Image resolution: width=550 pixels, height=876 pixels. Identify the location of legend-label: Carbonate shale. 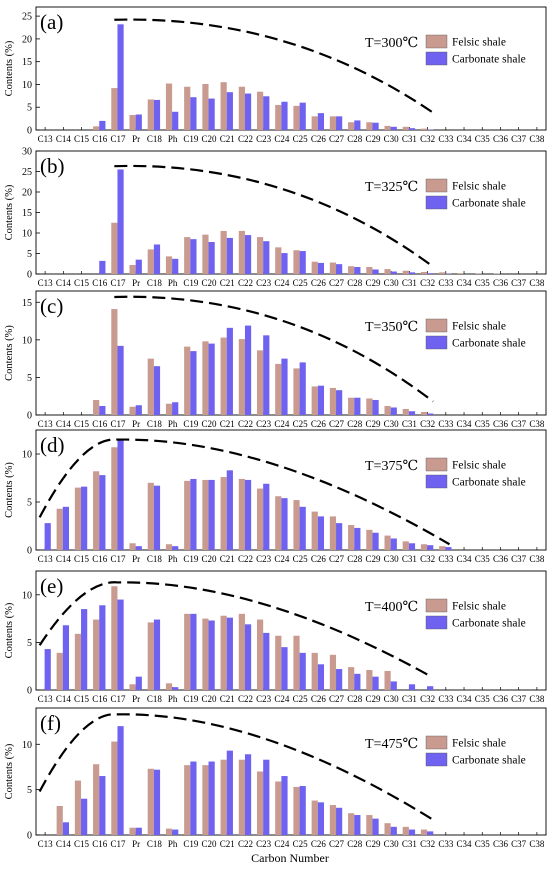
(489, 204).